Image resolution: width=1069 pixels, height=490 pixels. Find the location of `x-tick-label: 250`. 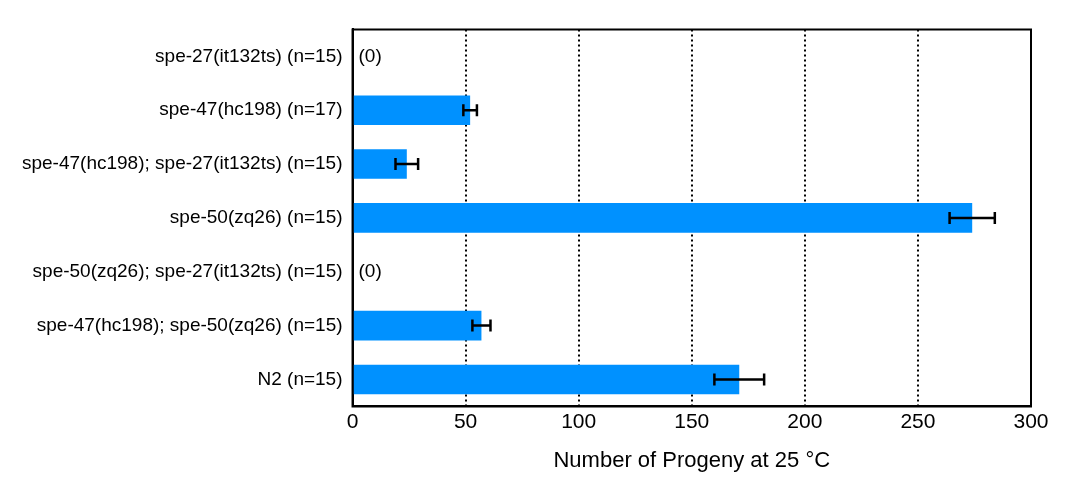

x-tick-label: 250 is located at coordinates (918, 420).